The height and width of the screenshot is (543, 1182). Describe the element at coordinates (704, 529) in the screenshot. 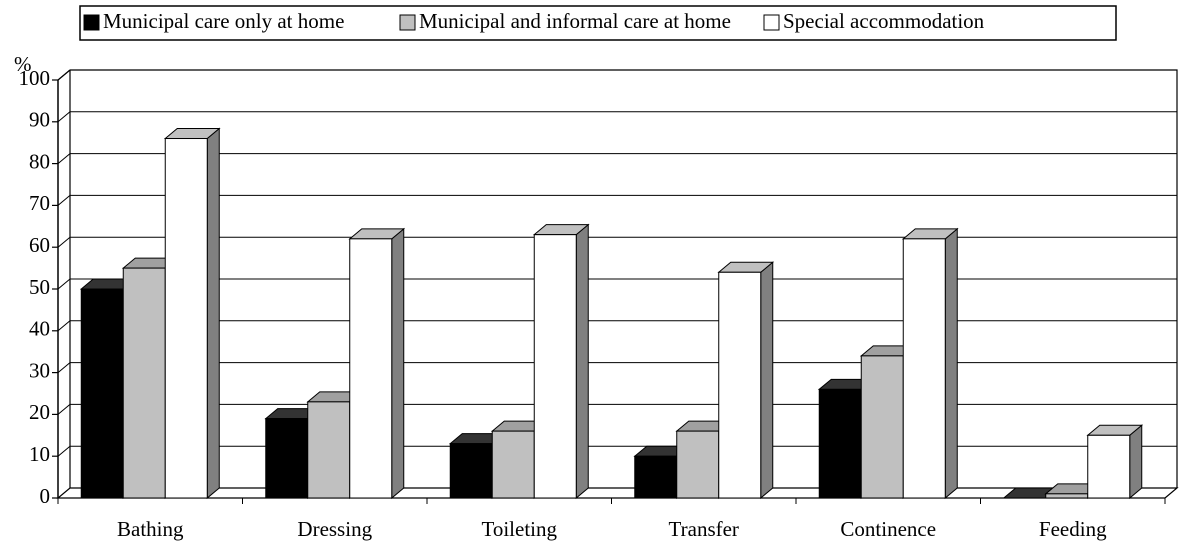

I see `x-tick-label: Transfer` at that location.